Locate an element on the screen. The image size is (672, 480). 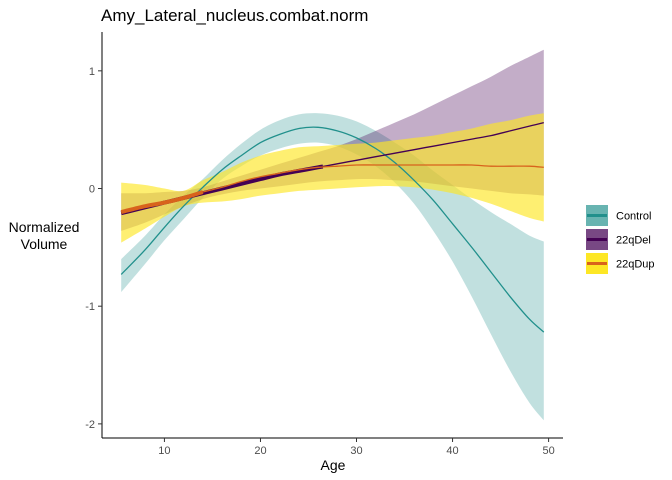
x-tick-label: 10 is located at coordinates (164, 451).